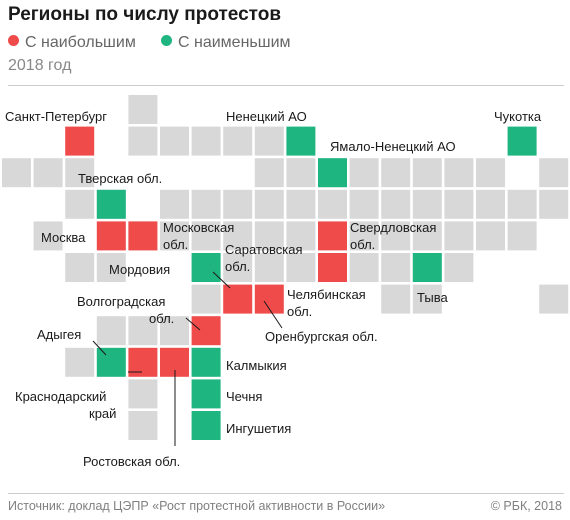 The image size is (570, 520). I want to click on label-saratov-1: Саратовская, so click(263, 249).